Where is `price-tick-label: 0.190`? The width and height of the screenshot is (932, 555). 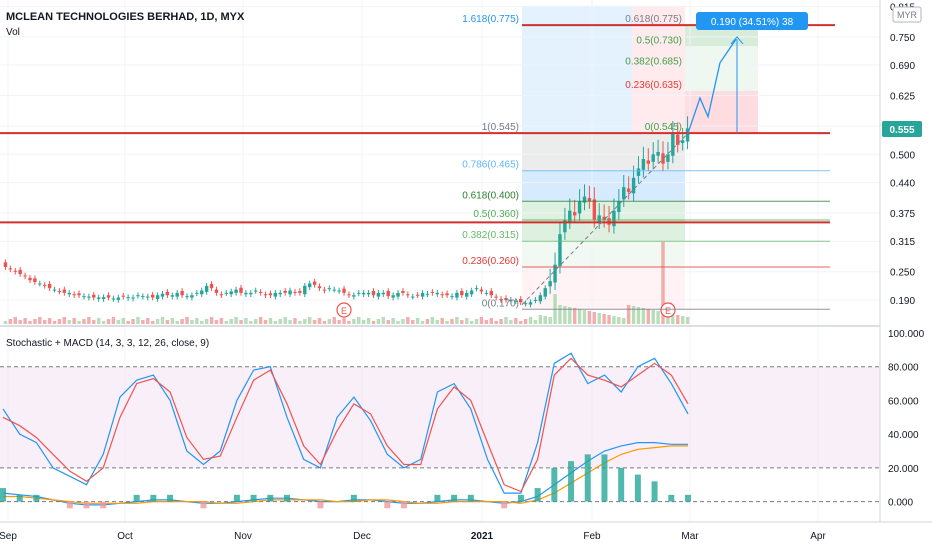
price-tick-label: 0.190 is located at coordinates (902, 301).